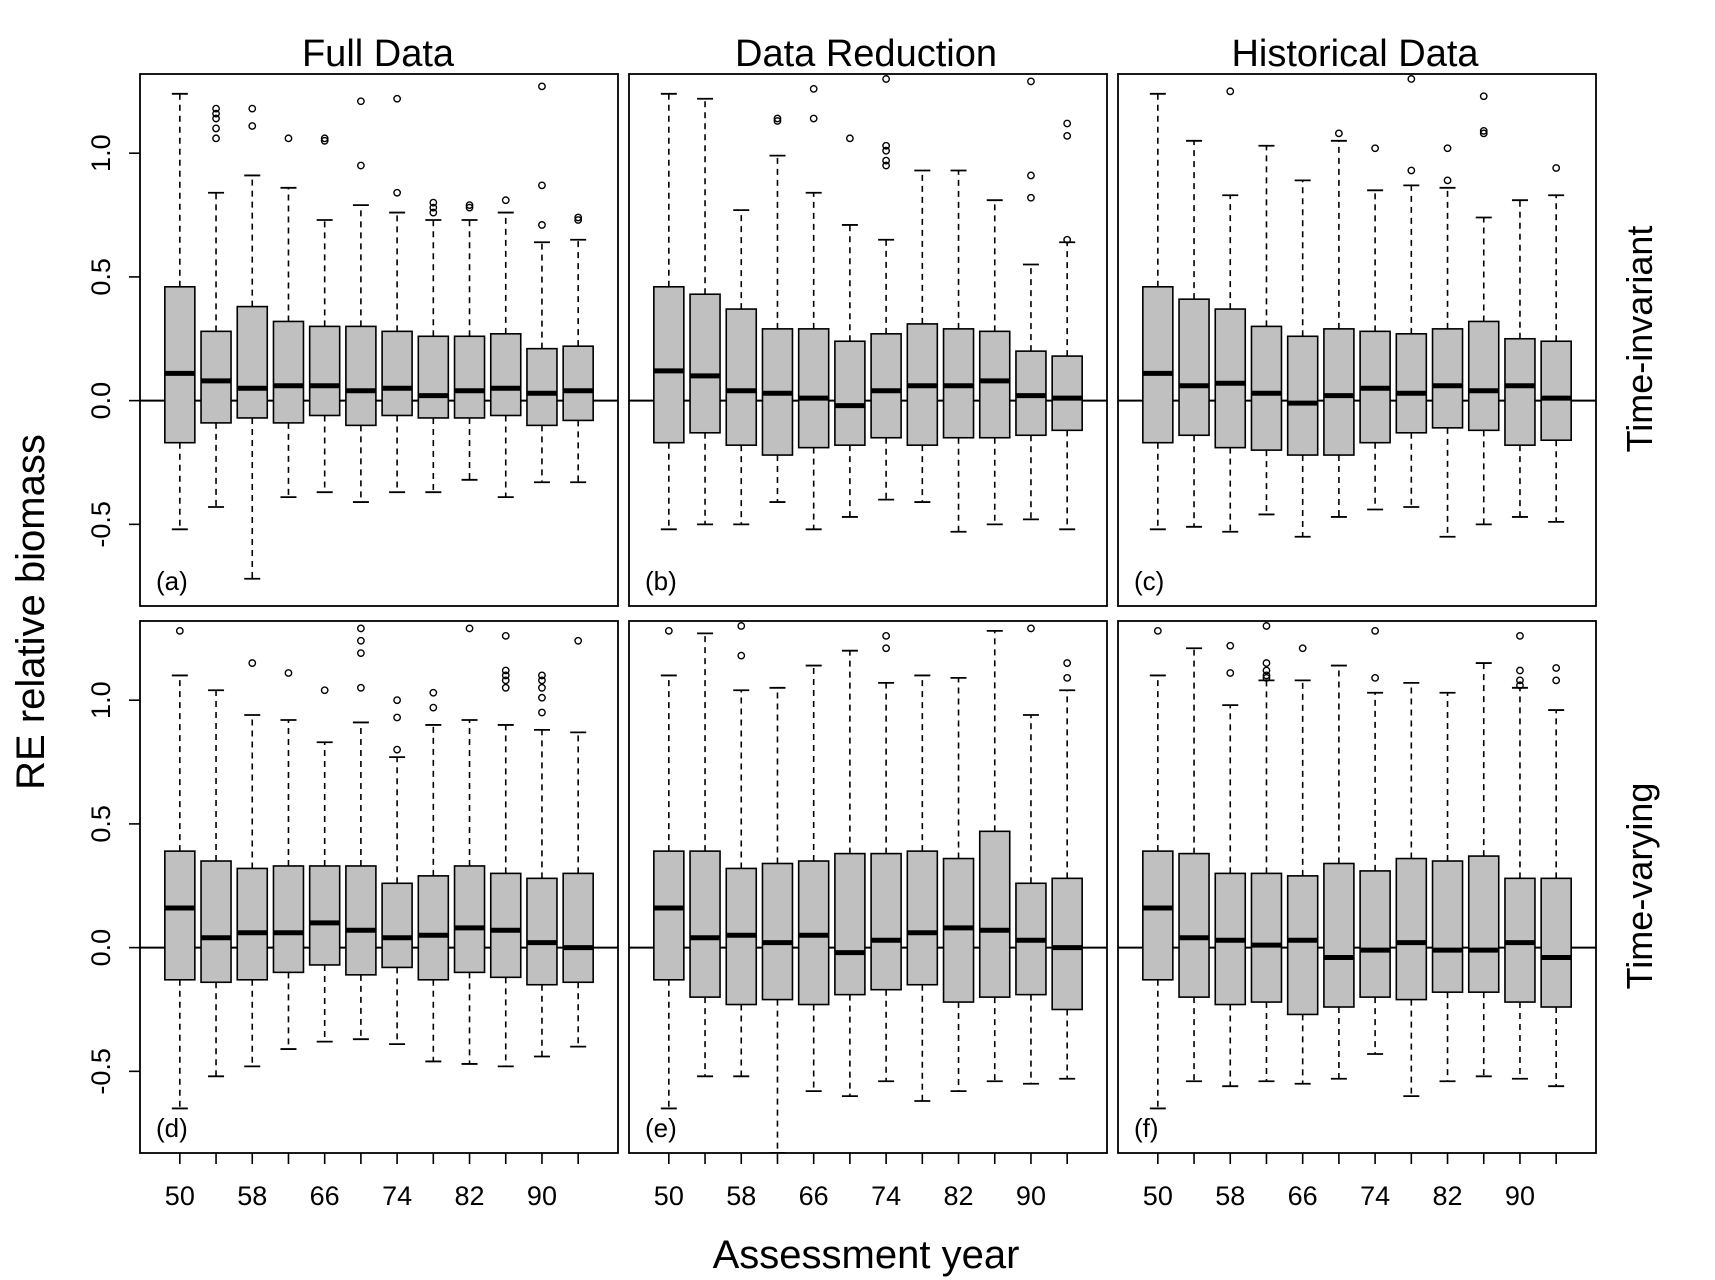  What do you see at coordinates (172, 1128) in the screenshot?
I see `panel-label: (d)` at bounding box center [172, 1128].